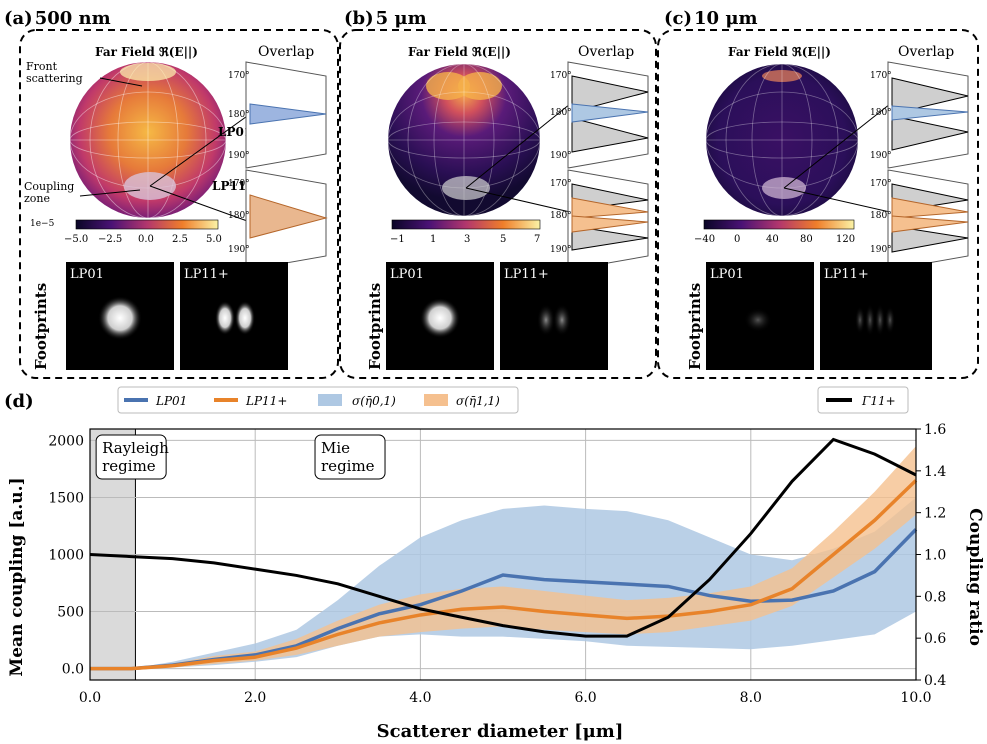 The width and height of the screenshot is (987, 744). Describe the element at coordinates (335, 448) in the screenshot. I see `regime-label: Mie` at that location.